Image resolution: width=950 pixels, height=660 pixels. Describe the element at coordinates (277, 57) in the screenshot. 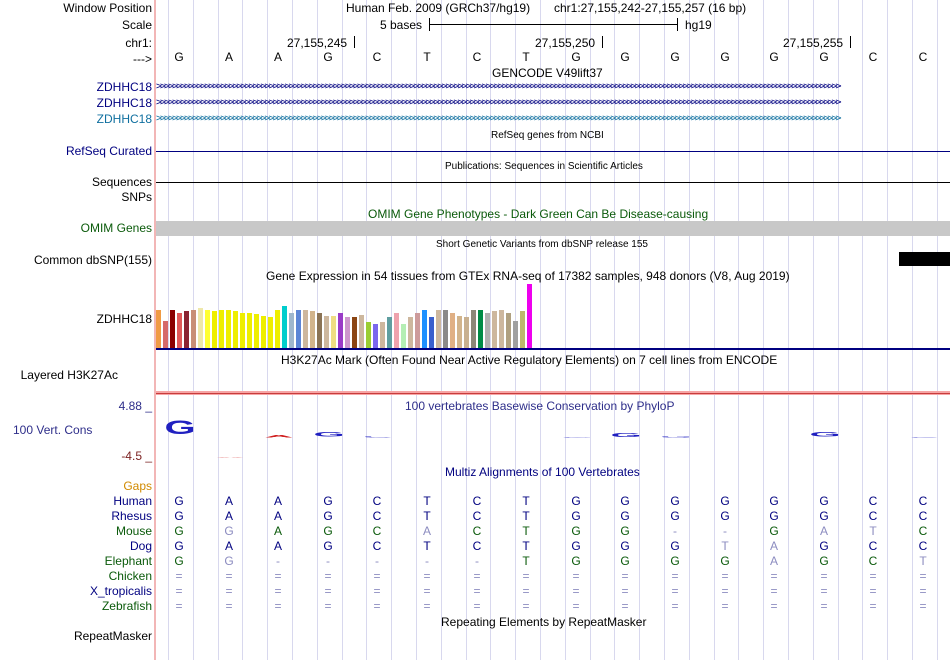

I see `reference-base: A` at that location.